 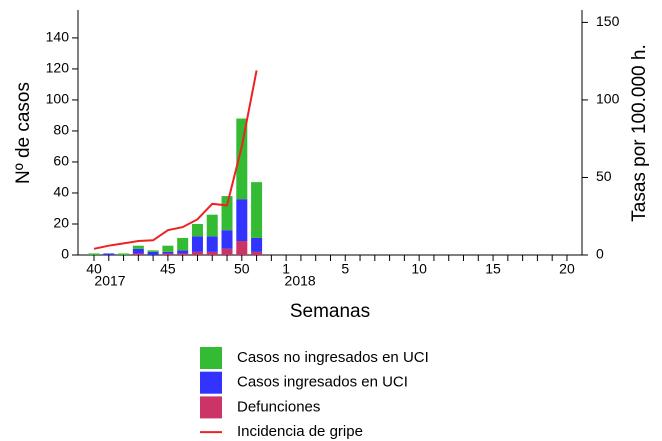 I want to click on legend-label: Incidencia de gripe, so click(x=300, y=431).